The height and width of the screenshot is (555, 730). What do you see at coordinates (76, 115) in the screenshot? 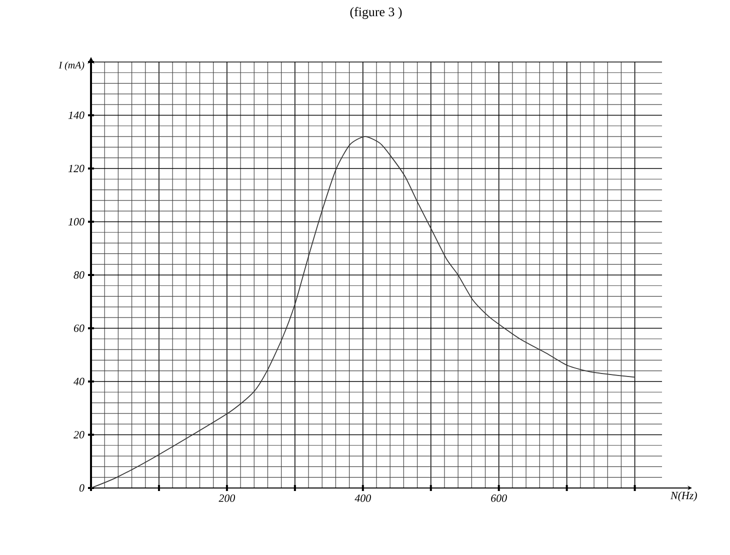
I see `y-tick-label: 140` at bounding box center [76, 115].